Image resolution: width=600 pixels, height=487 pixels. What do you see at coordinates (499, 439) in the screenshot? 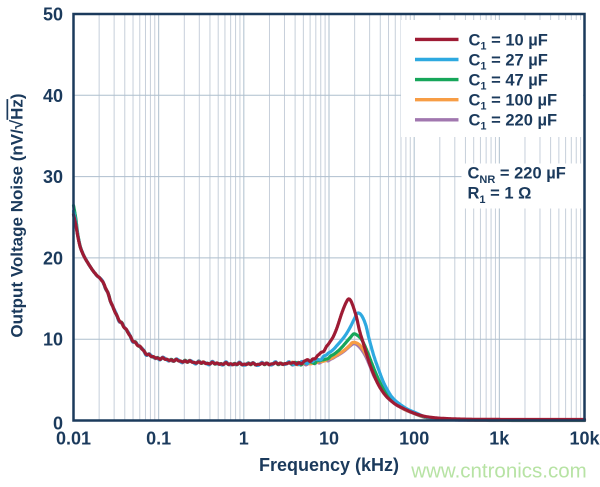
I see `svg-text: 1k` at bounding box center [499, 439].